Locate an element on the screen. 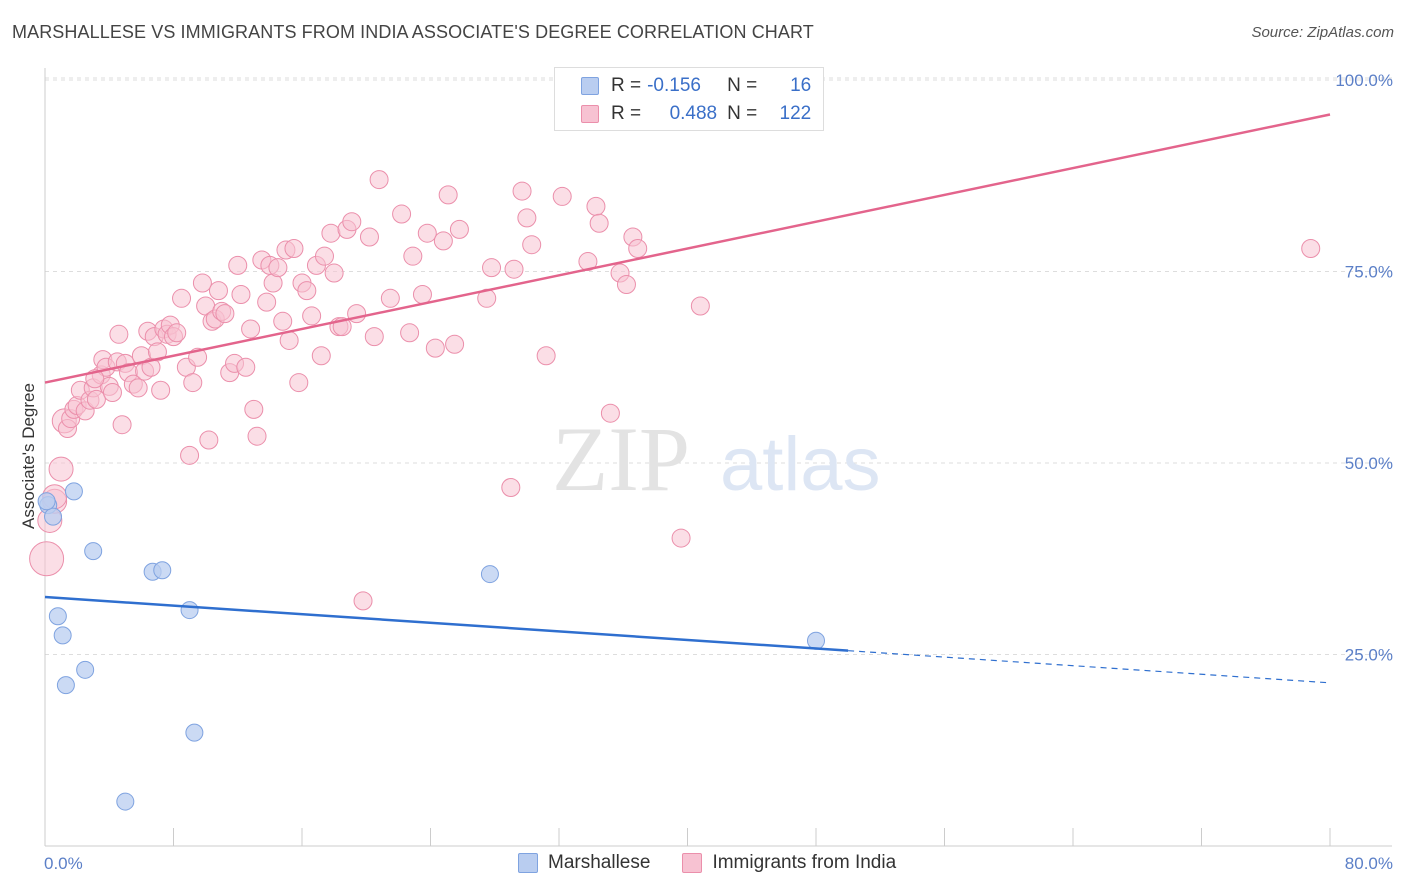 This screenshot has height=892, width=1406. watermark-zip: ZIP is located at coordinates (621, 459).